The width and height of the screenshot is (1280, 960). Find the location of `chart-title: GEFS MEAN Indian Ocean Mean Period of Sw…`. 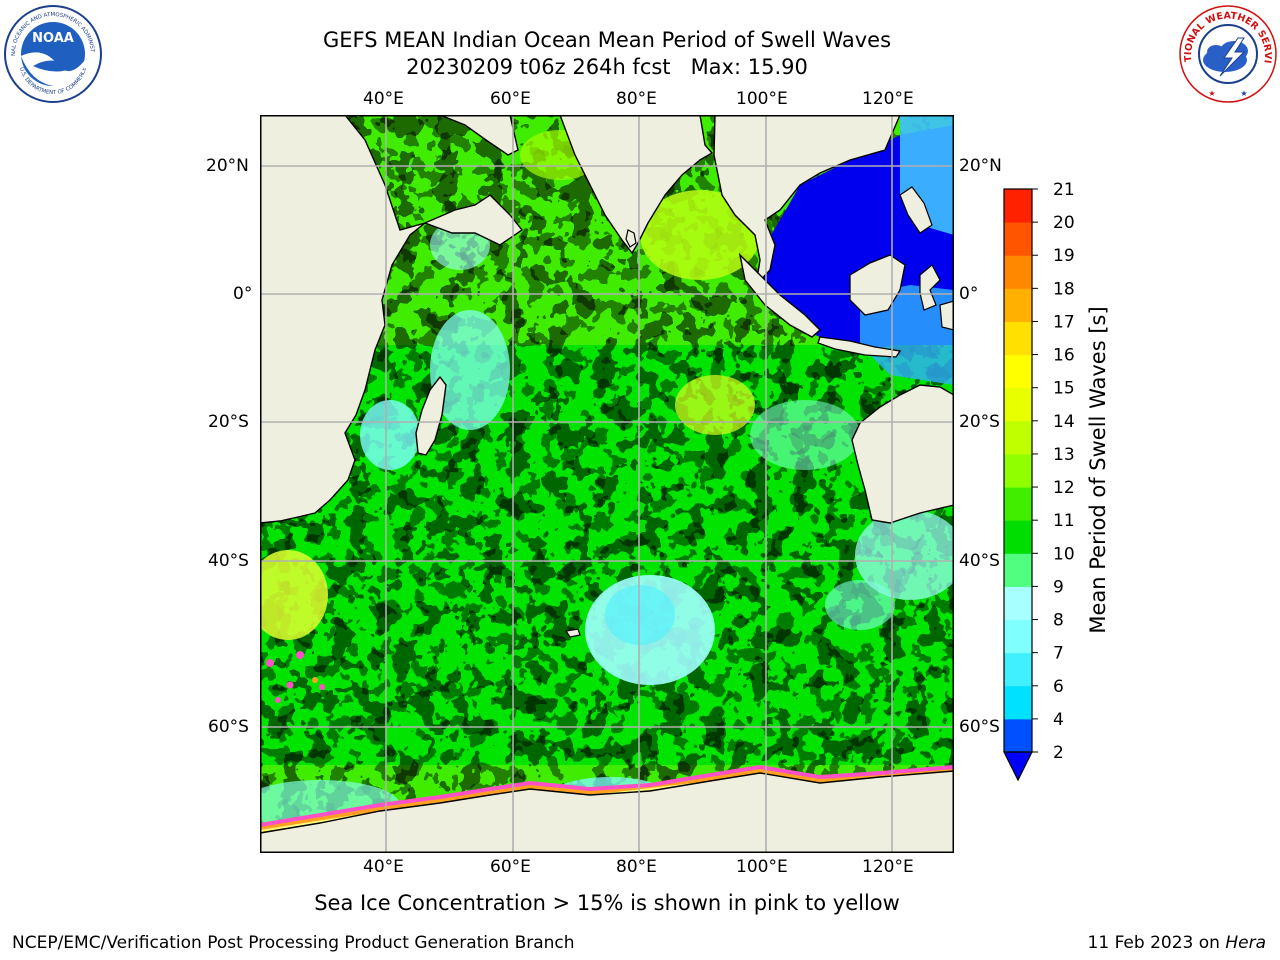

chart-title: GEFS MEAN Indian Ocean Mean Period of Sw… is located at coordinates (607, 40).